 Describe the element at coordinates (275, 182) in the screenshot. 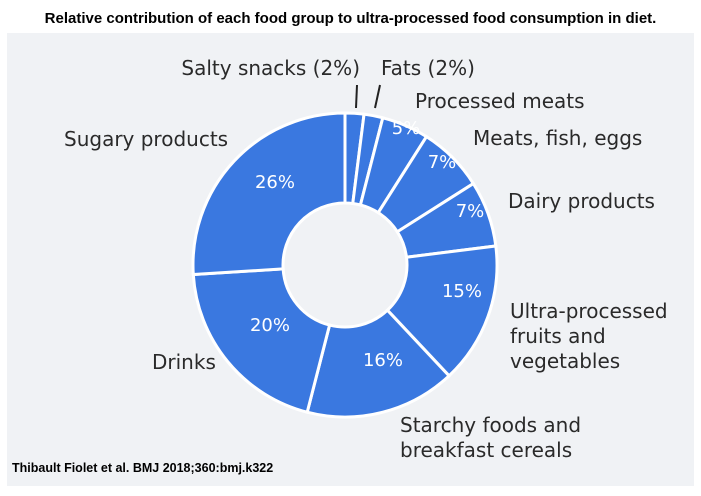

I see `slice-percent-label: 26%` at that location.